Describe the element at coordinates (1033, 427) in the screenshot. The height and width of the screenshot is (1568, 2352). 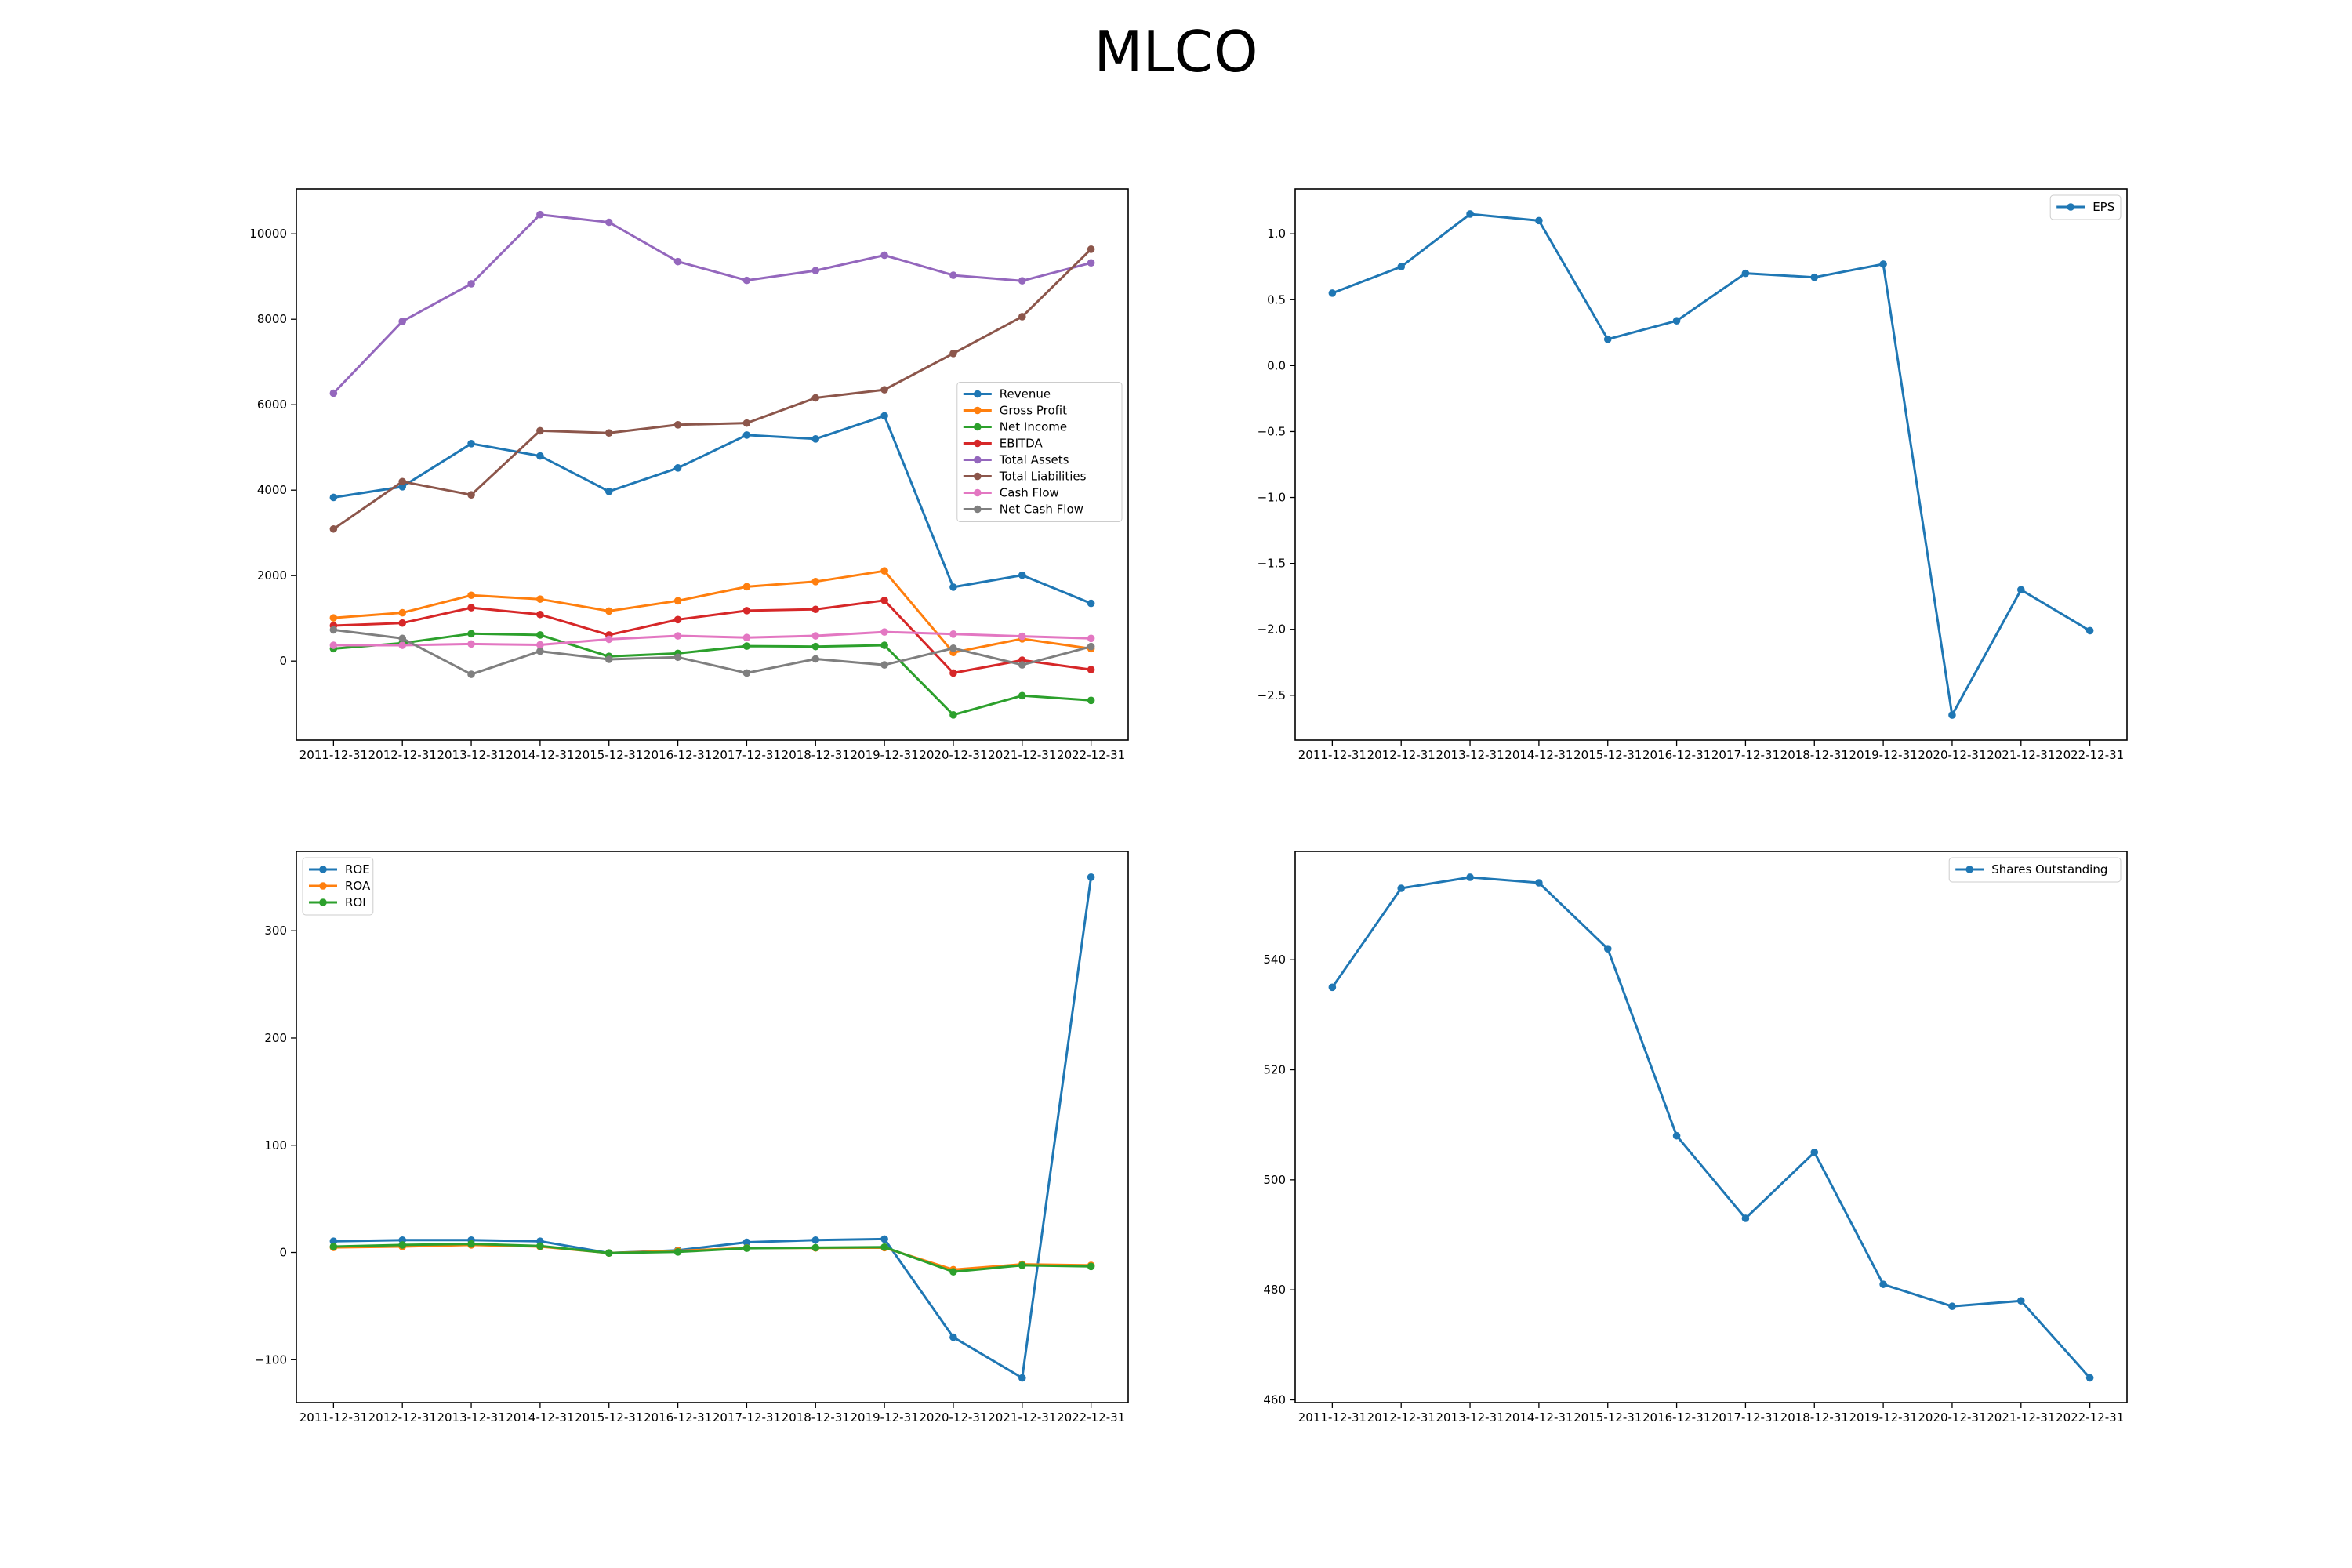
I see `legend-label-net-income: Net Income` at that location.